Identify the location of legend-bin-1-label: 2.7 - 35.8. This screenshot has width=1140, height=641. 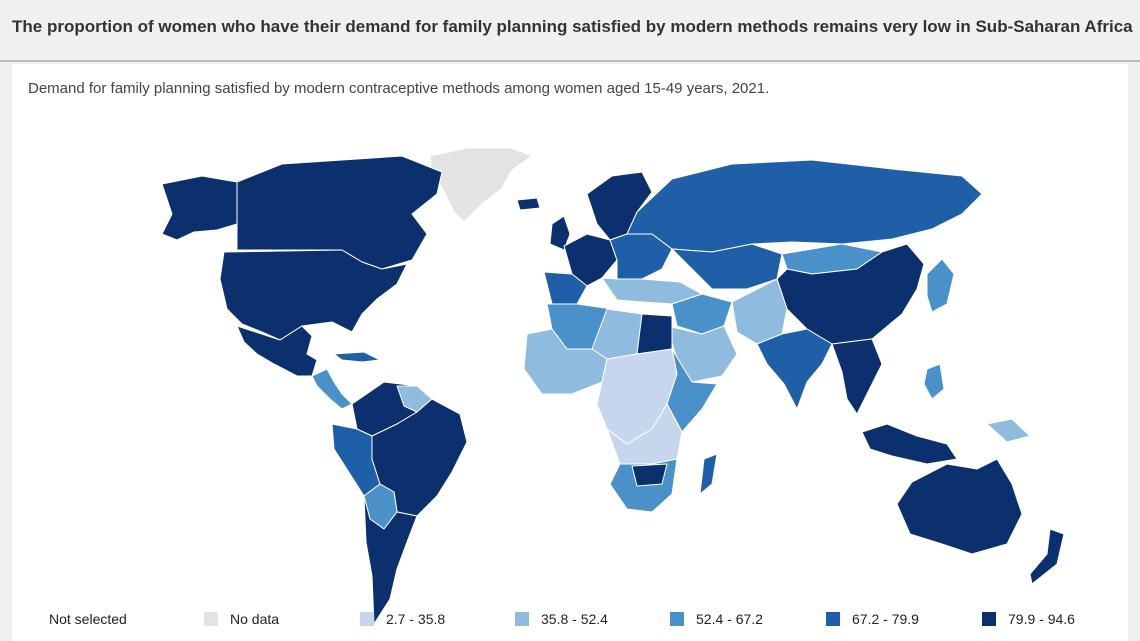
(416, 619).